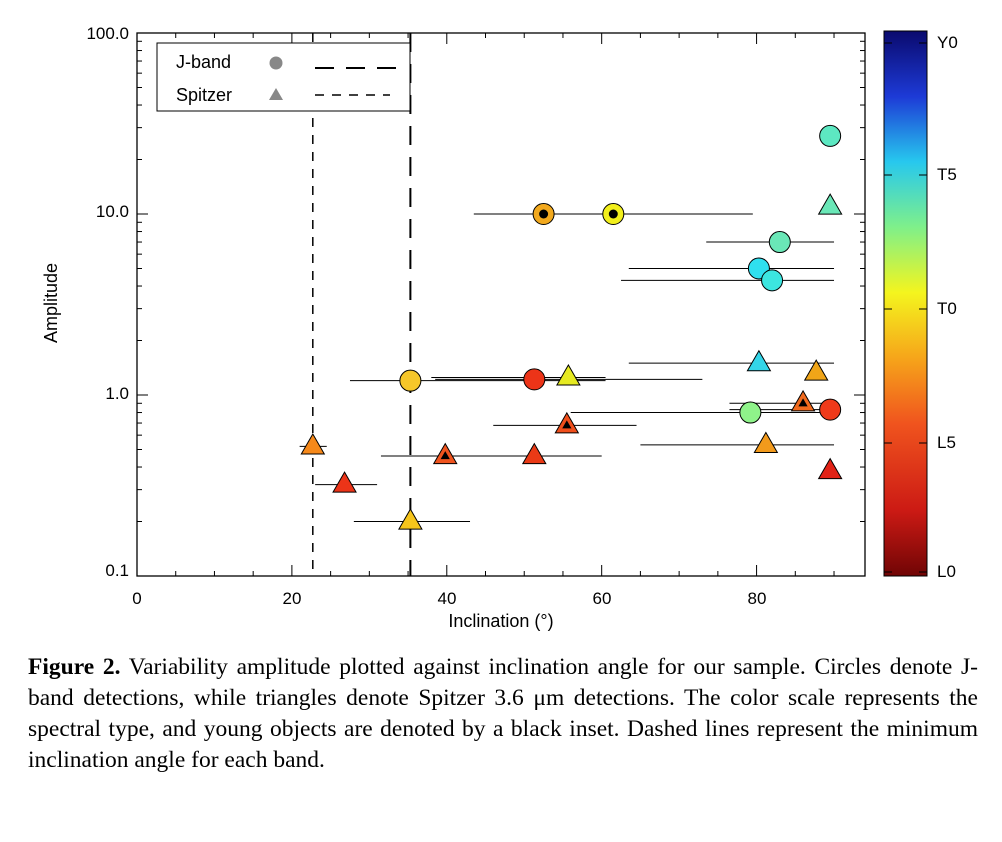 Image resolution: width=1002 pixels, height=842 pixels. I want to click on x-tick-label: 20, so click(292, 598).